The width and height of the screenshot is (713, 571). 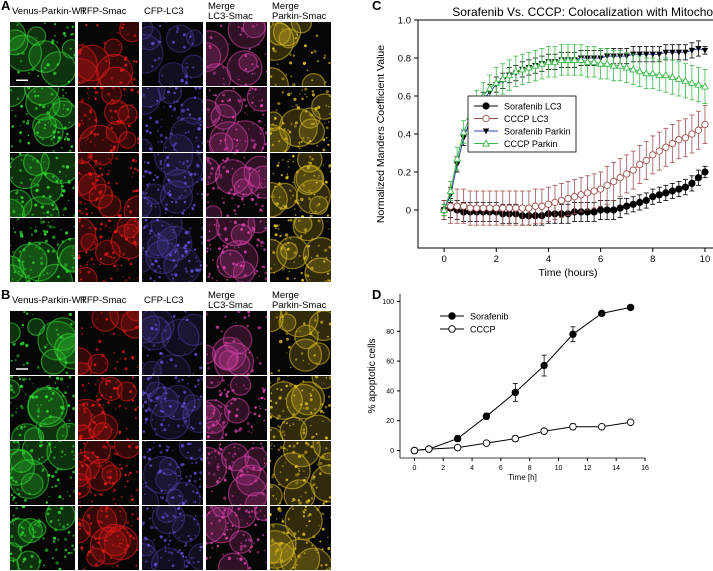 I want to click on row-label: Sorafenib 10h, so click(x=6, y=537).